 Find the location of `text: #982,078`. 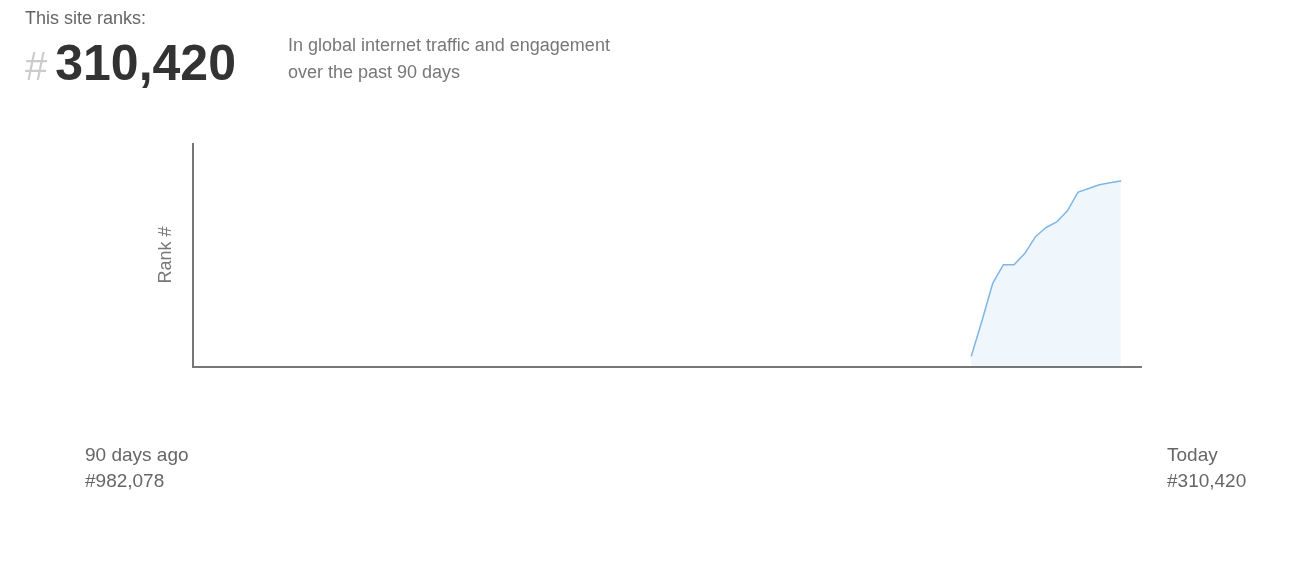

text: #982,078 is located at coordinates (125, 480).